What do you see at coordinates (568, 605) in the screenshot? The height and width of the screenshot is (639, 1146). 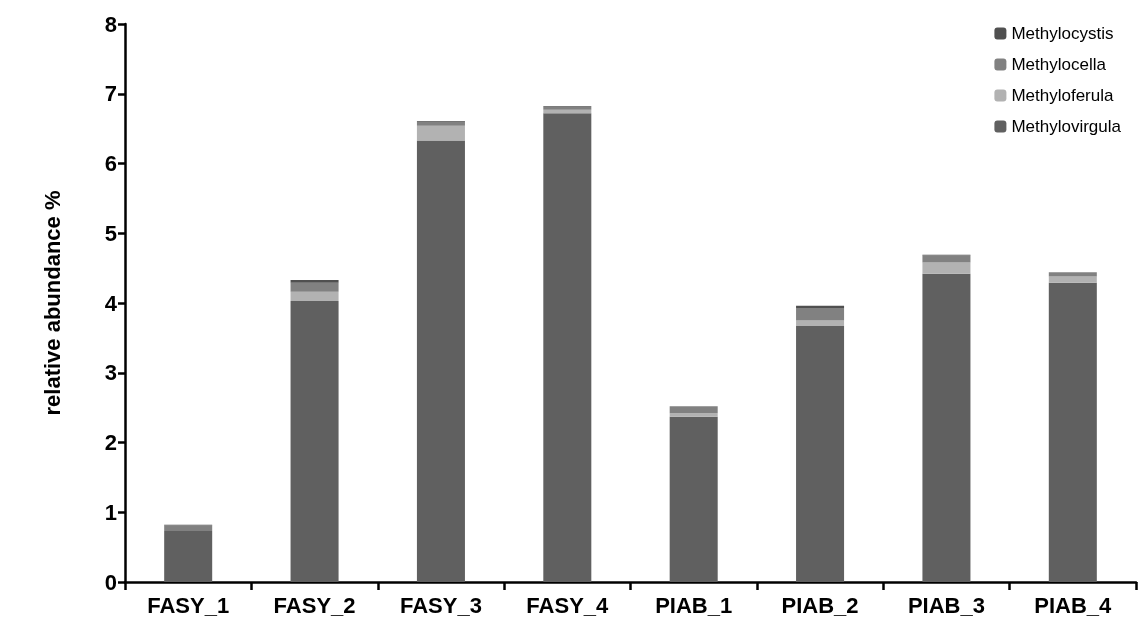 I see `x-tick-label: FASY_4` at bounding box center [568, 605].